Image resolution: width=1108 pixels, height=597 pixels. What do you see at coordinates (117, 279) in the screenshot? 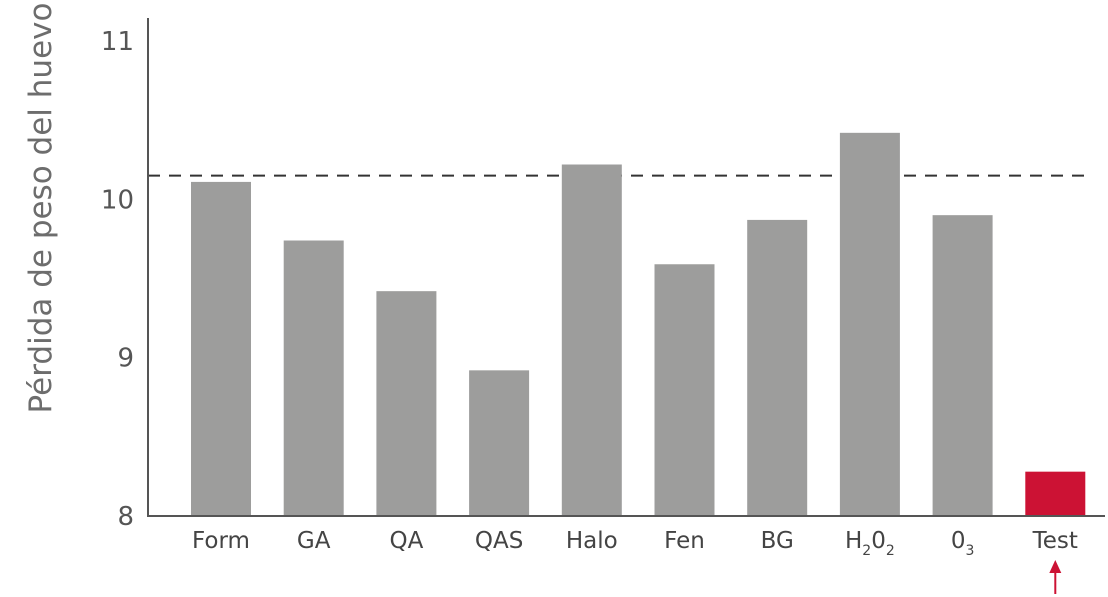
I see `y-axis-ticks: 8 9 10 11` at bounding box center [117, 279].